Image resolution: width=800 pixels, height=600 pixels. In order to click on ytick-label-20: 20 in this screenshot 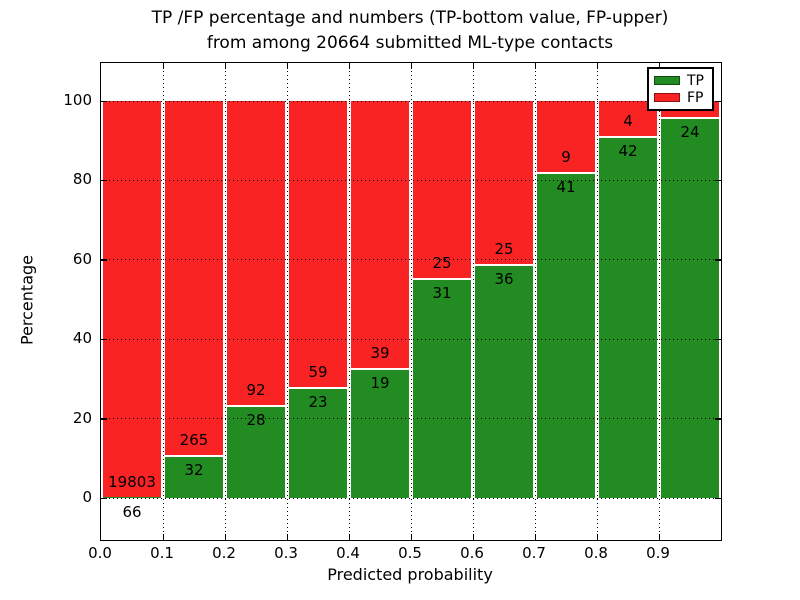, I will do `click(82, 417)`.